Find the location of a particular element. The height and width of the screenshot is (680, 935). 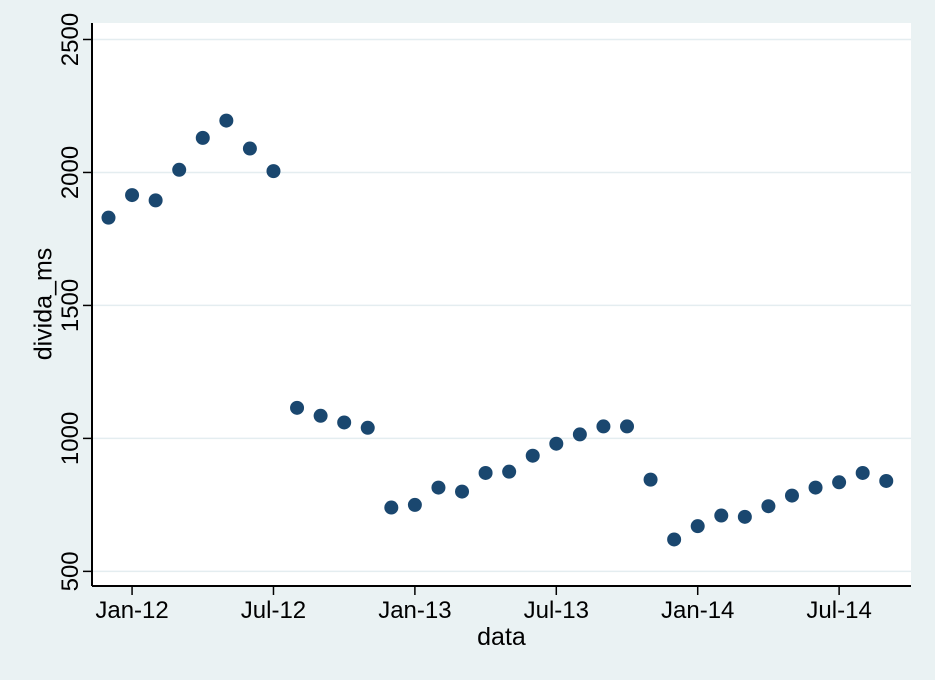

x-tick-label: Jul-13 is located at coordinates (556, 610).